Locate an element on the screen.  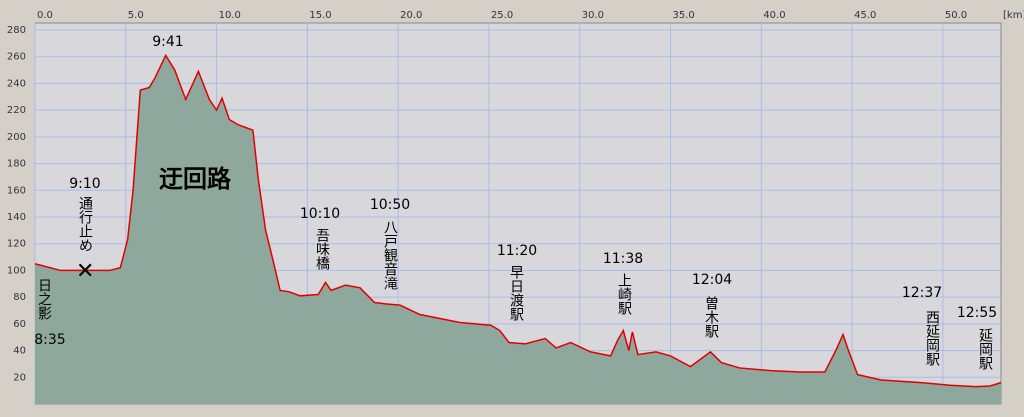
y-tick-label: 140 is located at coordinates (16, 217).